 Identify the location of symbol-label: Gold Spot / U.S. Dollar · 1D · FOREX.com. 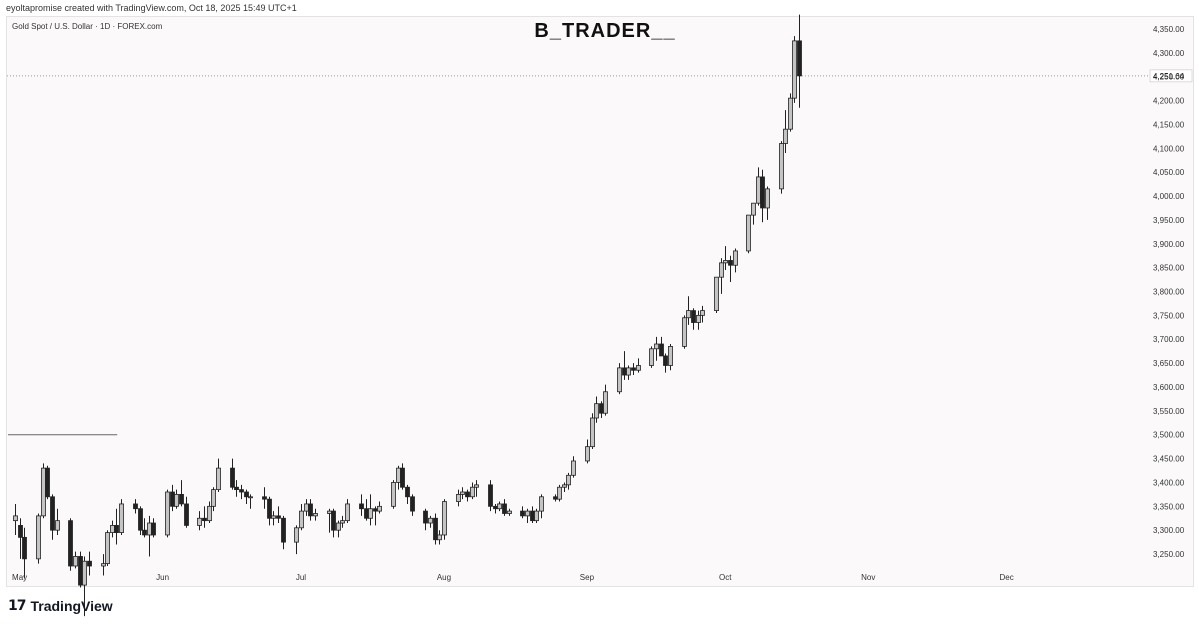
(87, 26).